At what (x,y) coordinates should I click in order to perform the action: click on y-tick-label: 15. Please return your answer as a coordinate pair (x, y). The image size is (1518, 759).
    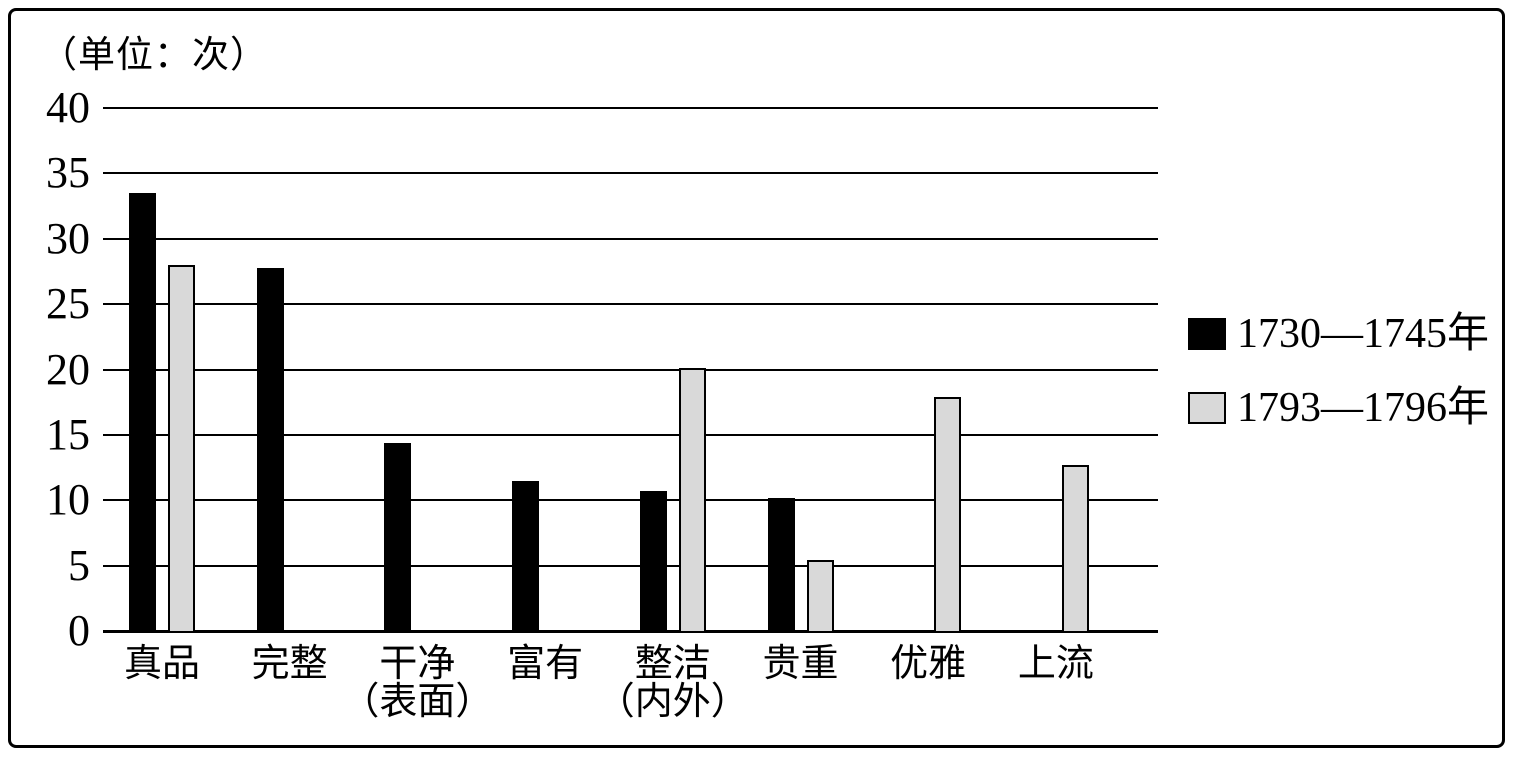
    Looking at the image, I should click on (68, 434).